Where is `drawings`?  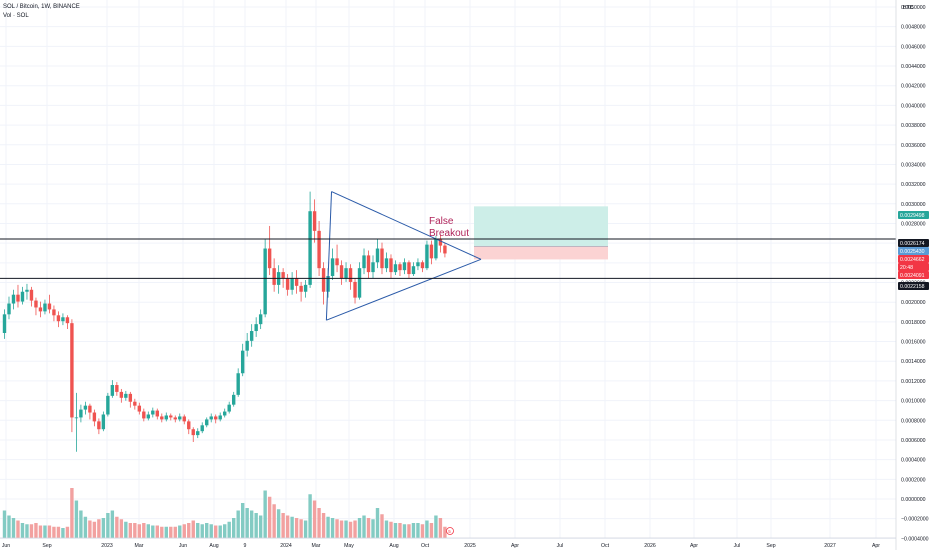
drawings is located at coordinates (403, 256).